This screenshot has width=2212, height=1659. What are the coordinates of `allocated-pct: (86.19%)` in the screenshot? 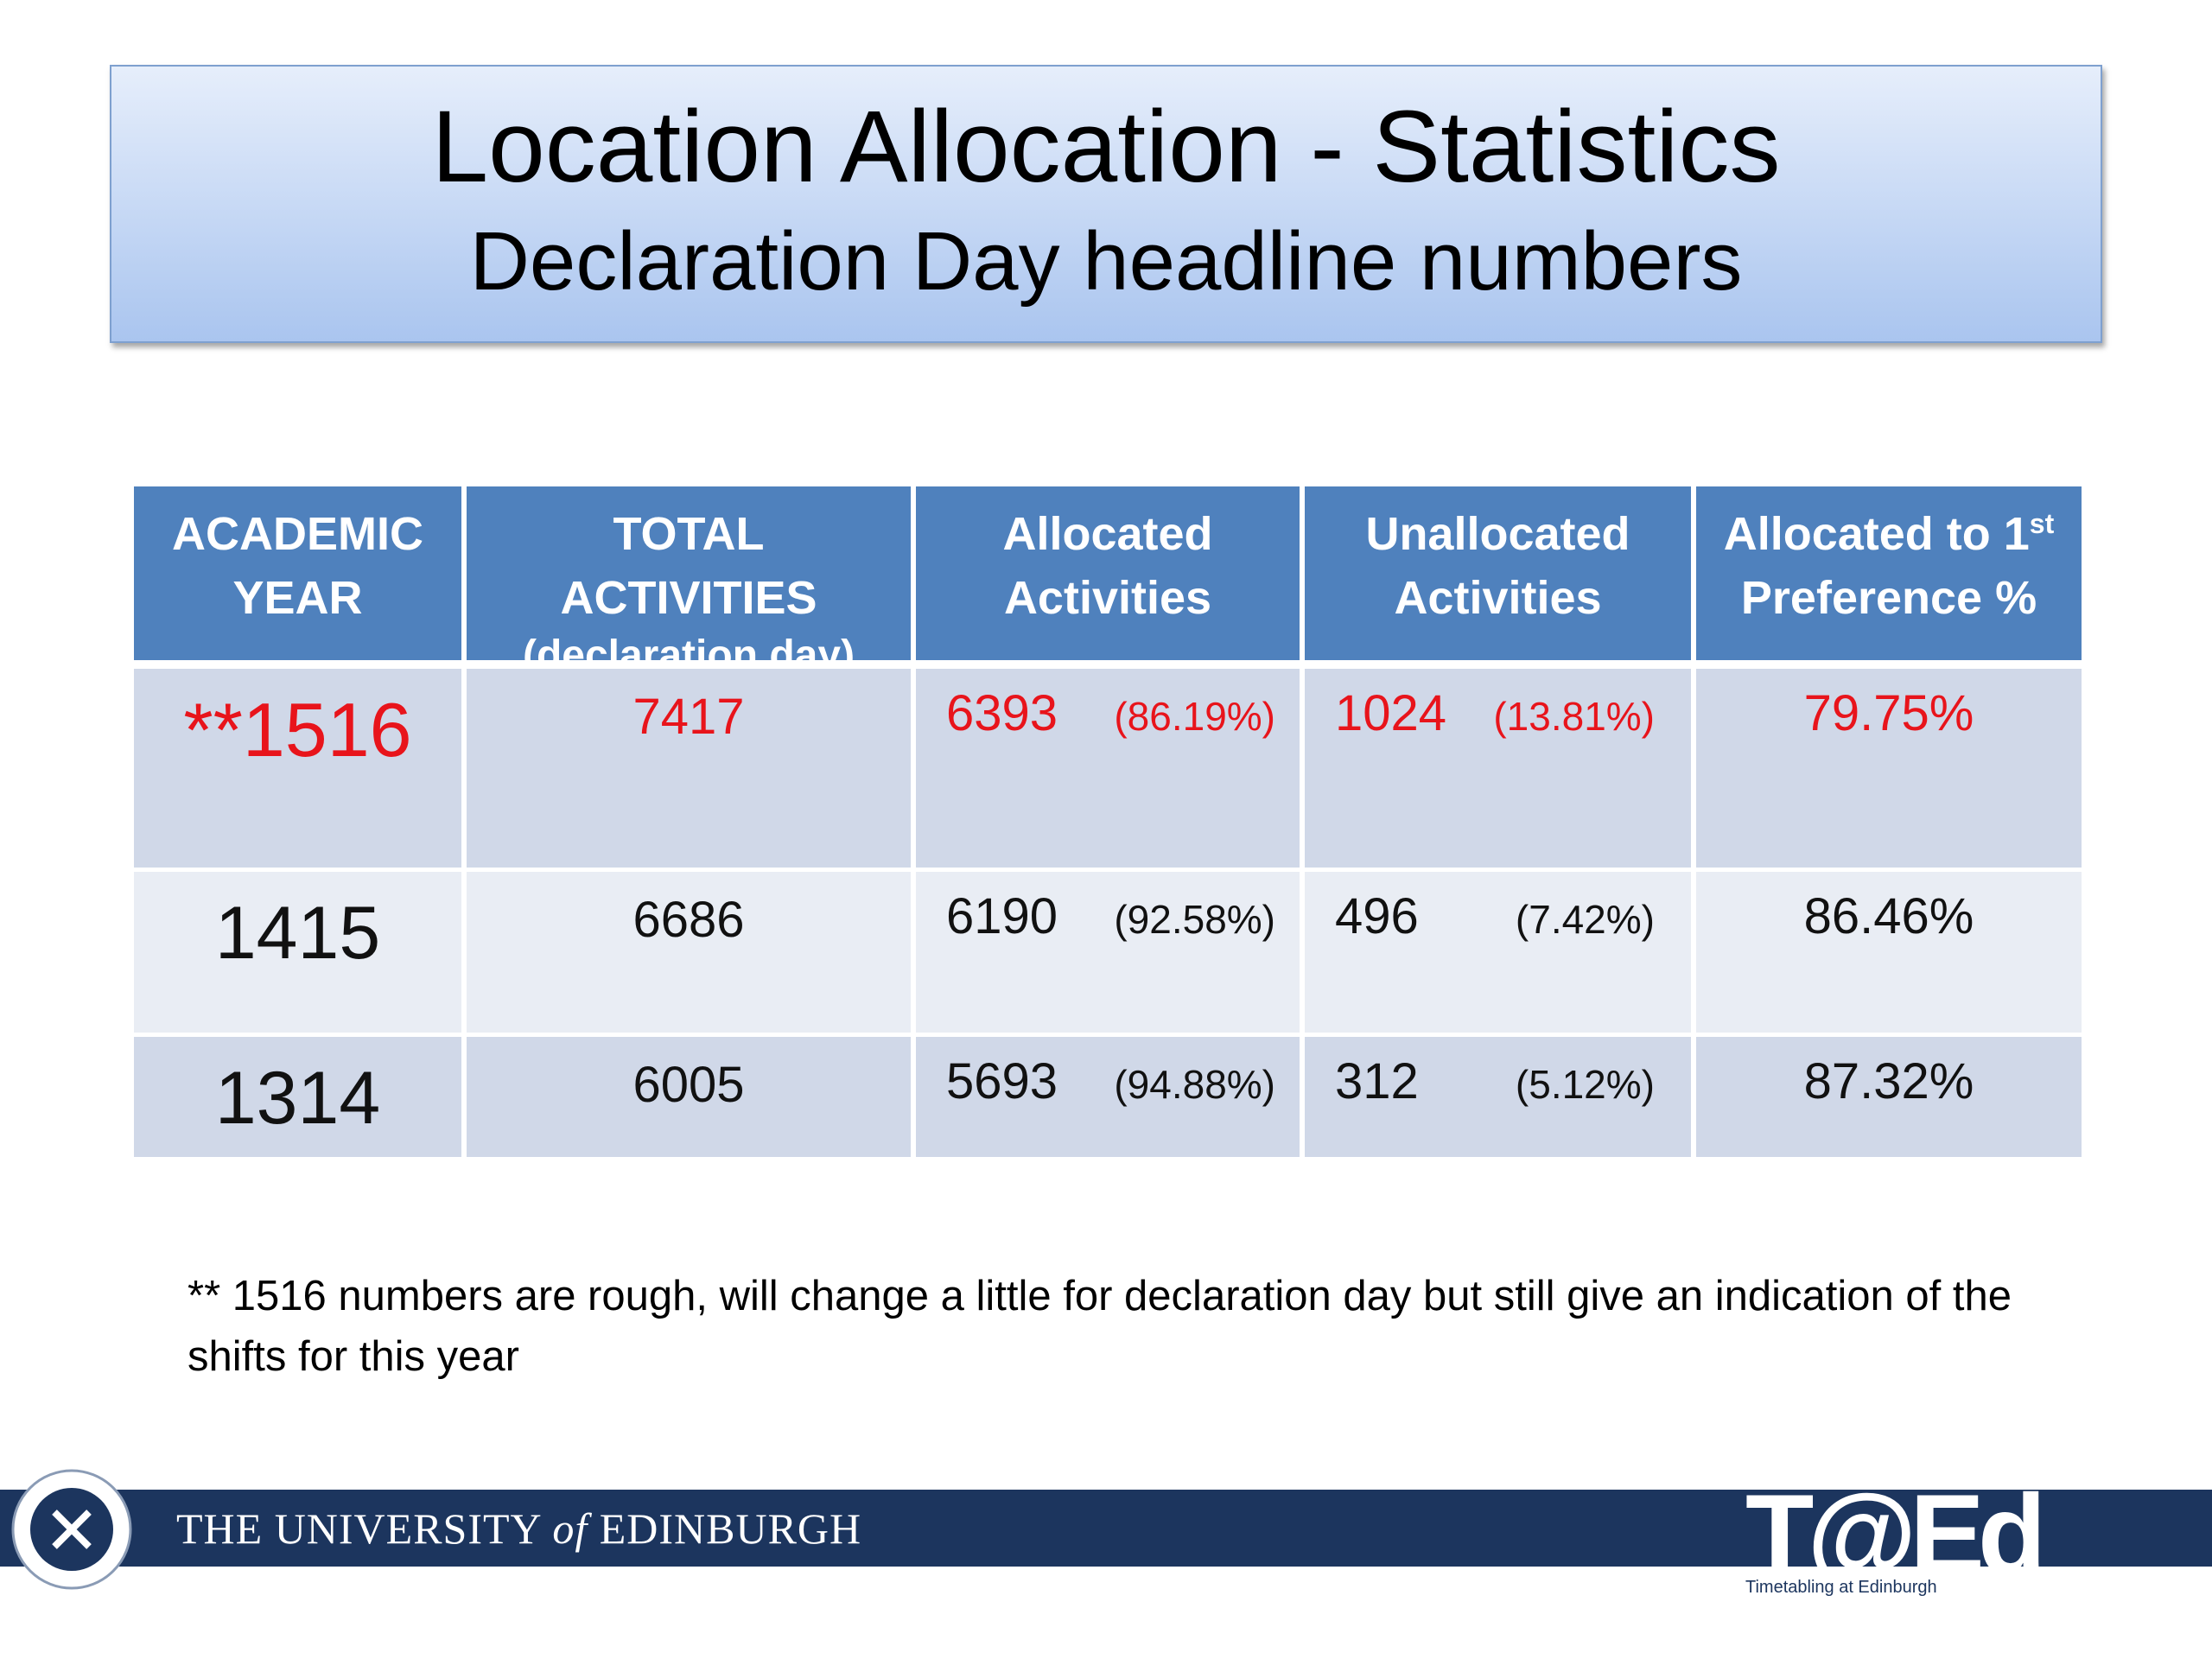 It's located at (1194, 716).